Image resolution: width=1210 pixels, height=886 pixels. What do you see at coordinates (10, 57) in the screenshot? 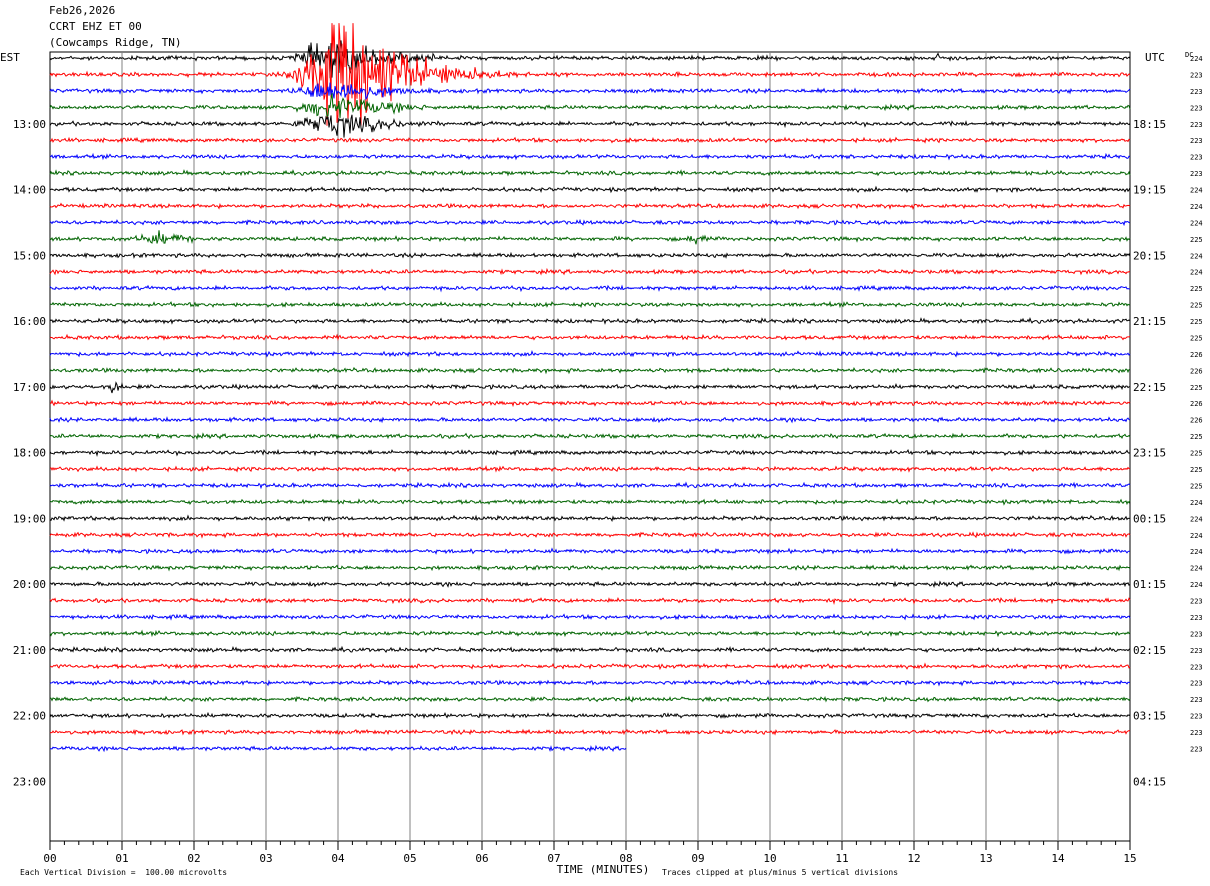
I see `left-timezone-label: EST` at bounding box center [10, 57].